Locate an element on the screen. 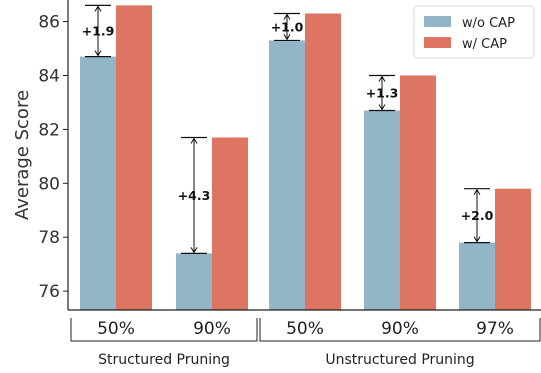 The width and height of the screenshot is (541, 373). annotation-label: +4.3 is located at coordinates (194, 195).